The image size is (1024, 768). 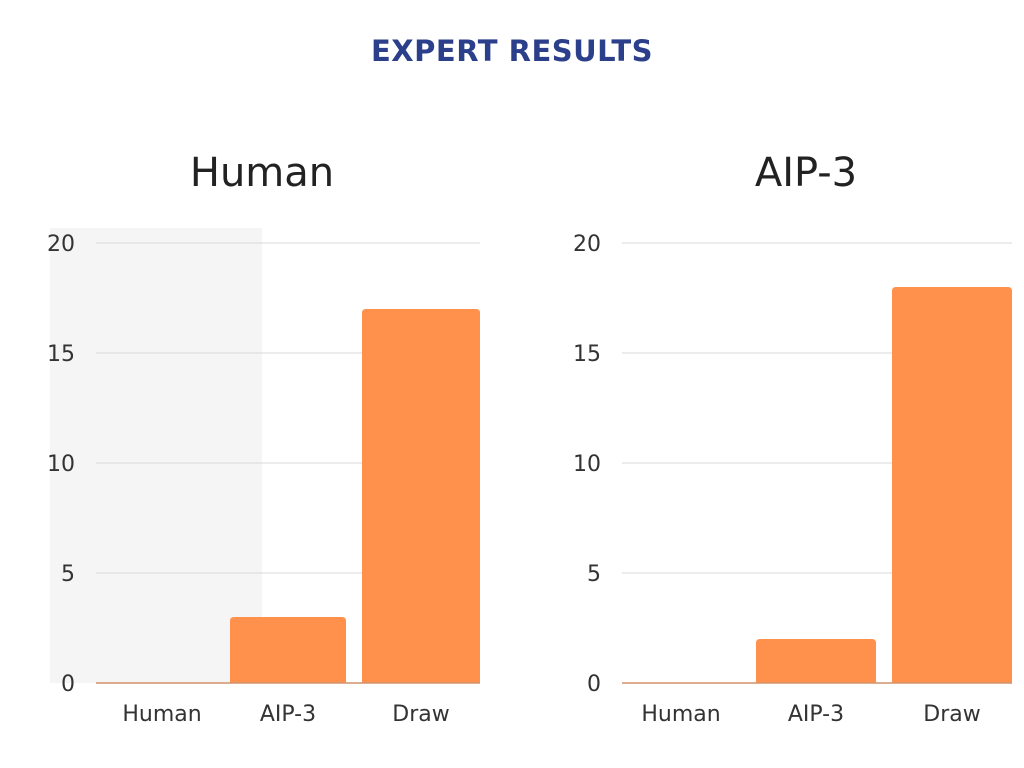 I want to click on chart-title: Human, so click(x=262, y=173).